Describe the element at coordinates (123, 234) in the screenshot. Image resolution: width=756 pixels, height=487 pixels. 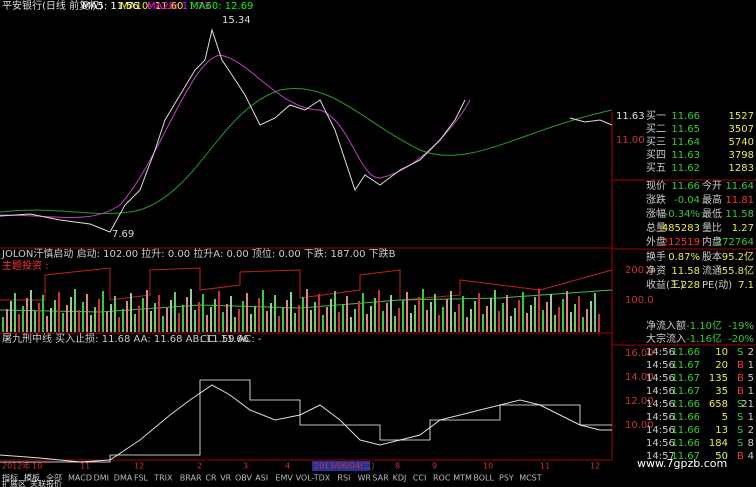
I see `low-label: 7.69` at that location.